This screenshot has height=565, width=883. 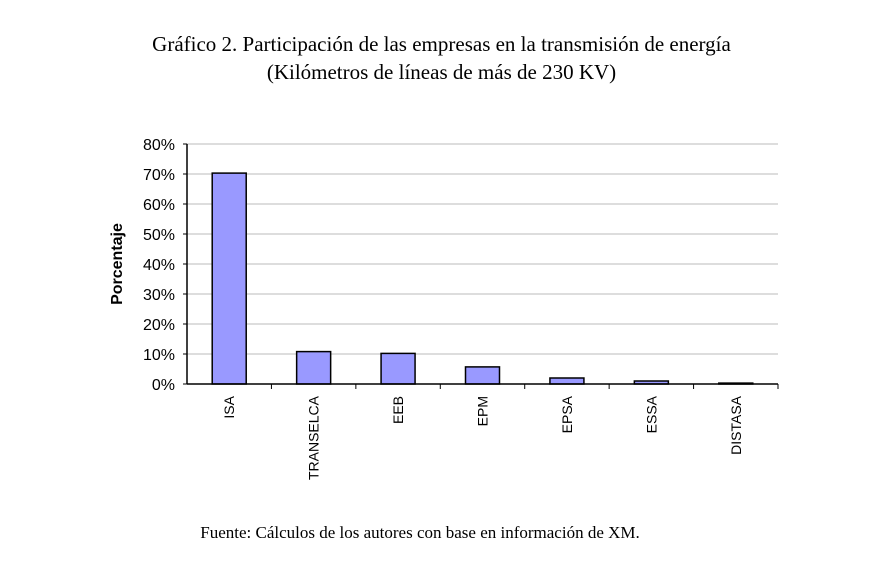 I want to click on bar-epsa, so click(x=567, y=381).